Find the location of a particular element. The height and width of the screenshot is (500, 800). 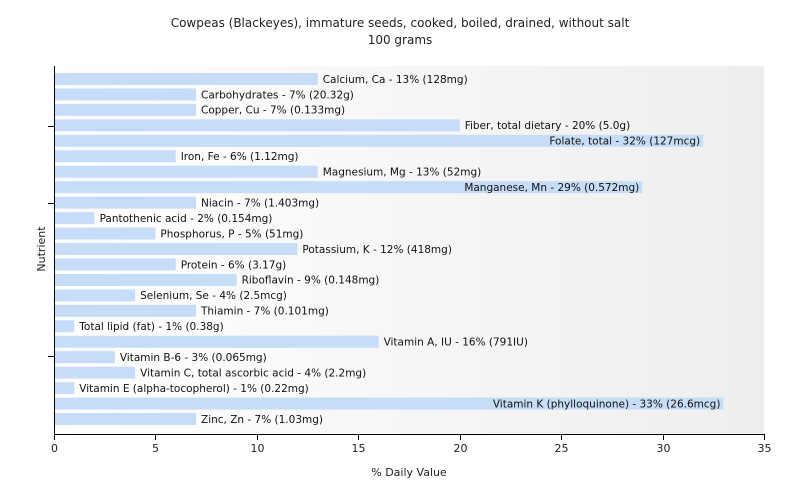

bar-label: Phosphorus, P - 5% (51mg) is located at coordinates (231, 234).